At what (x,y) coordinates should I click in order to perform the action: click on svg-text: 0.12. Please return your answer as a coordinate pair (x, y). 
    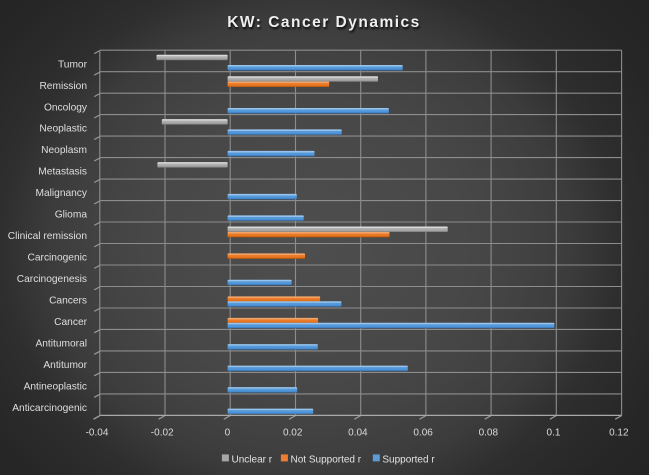
    Looking at the image, I should click on (619, 432).